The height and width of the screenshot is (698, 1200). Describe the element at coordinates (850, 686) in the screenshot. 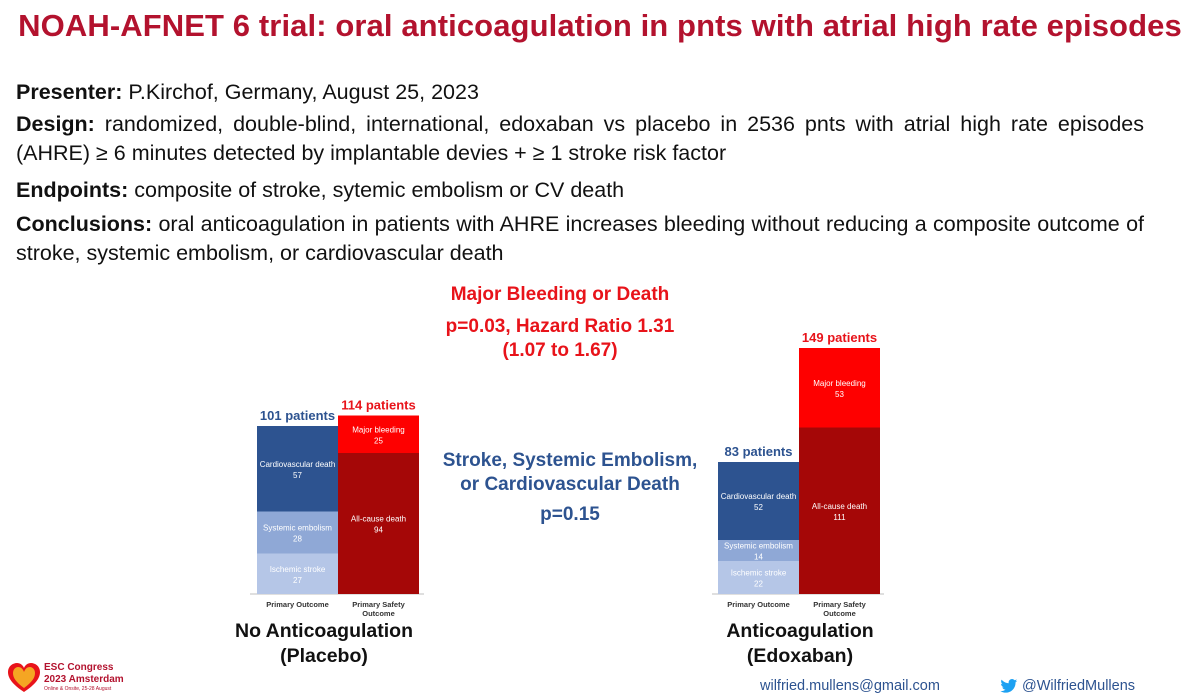

I see `email-text: wilfried.mullens@gmail.com` at that location.